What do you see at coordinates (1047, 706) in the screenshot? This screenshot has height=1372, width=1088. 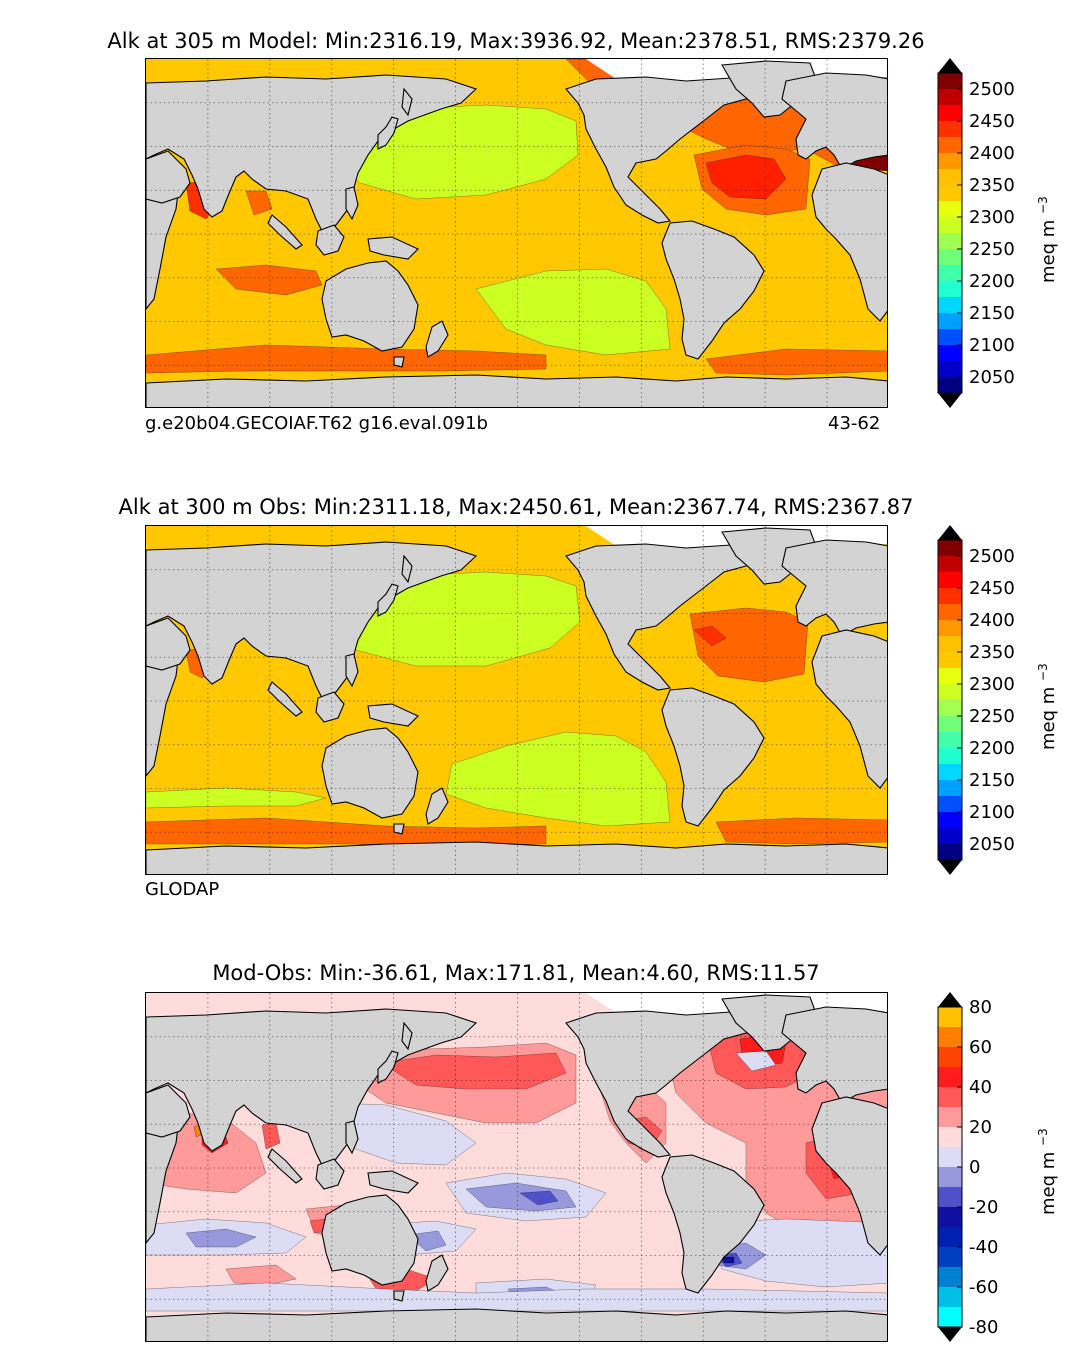 I see `panel-2-colorbar-unit: meq m −3` at bounding box center [1047, 706].